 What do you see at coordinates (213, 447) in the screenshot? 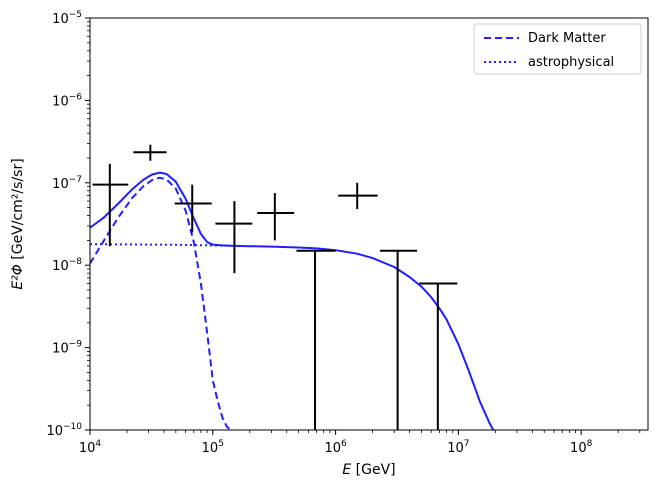
I see `x-tick-label-1: 105` at bounding box center [213, 447].